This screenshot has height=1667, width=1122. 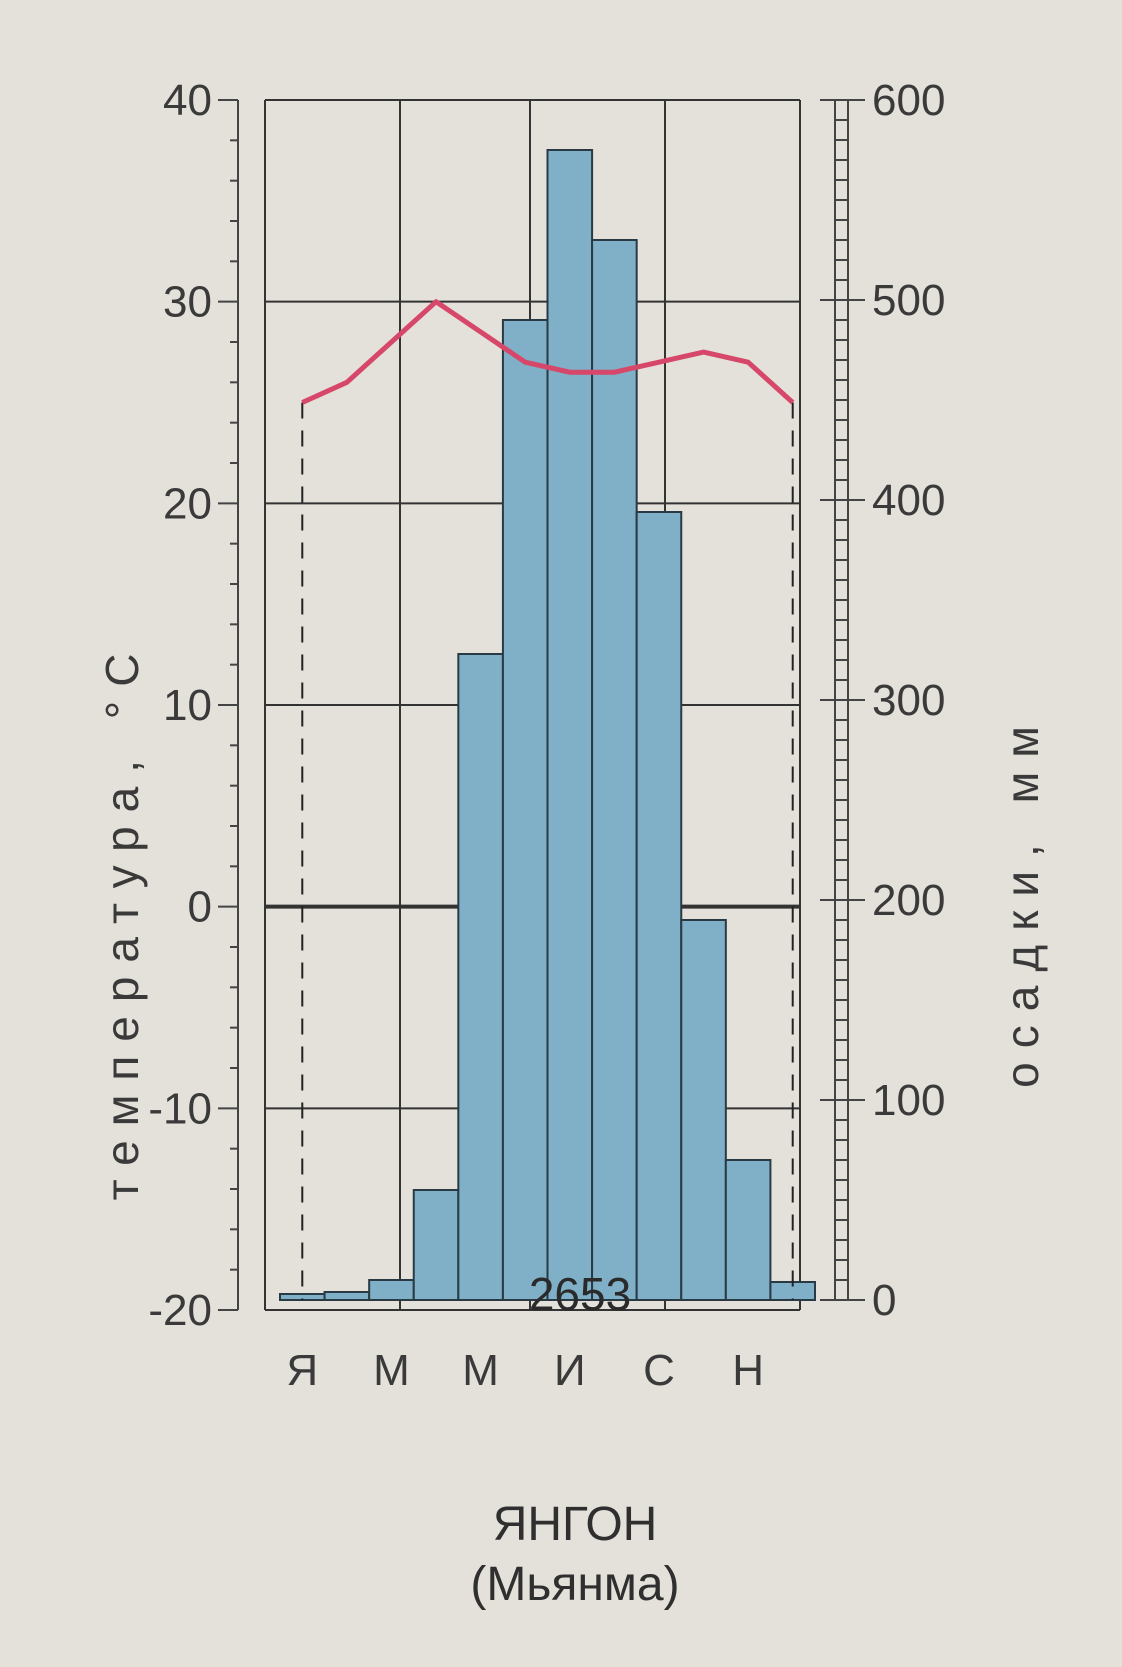 I want to click on left-tick-label: 20, so click(x=187, y=503).